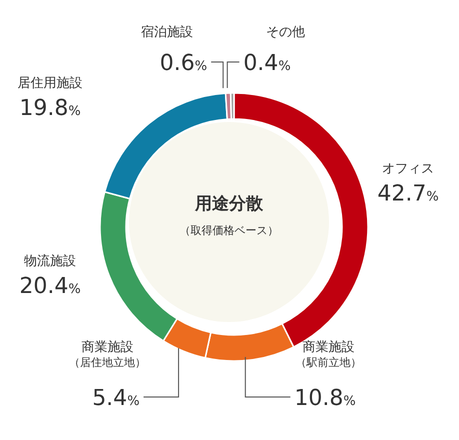  I want to click on slice-label: 居住用施設, so click(50, 84).